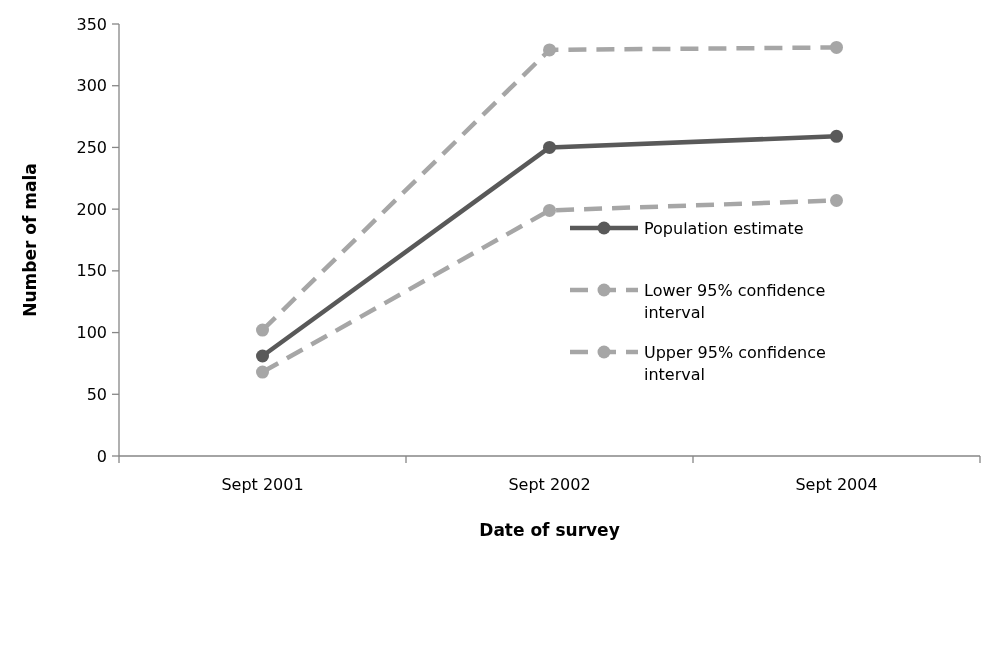  Describe the element at coordinates (30, 240) in the screenshot. I see `y-axis-title: Number of mala` at that location.